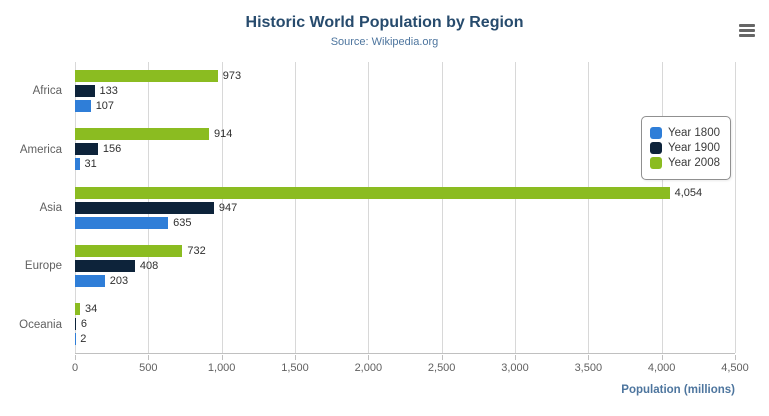 Image resolution: width=769 pixels, height=416 pixels. I want to click on bar-row: 133, so click(405, 91).